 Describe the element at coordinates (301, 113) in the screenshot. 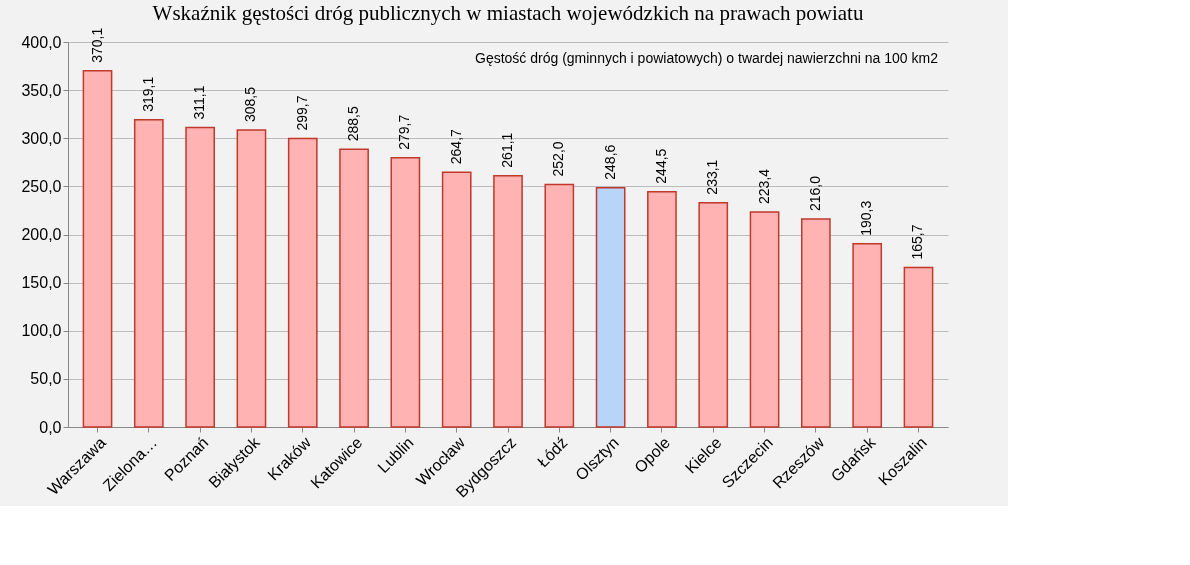

I see `data-label: 299,7` at that location.